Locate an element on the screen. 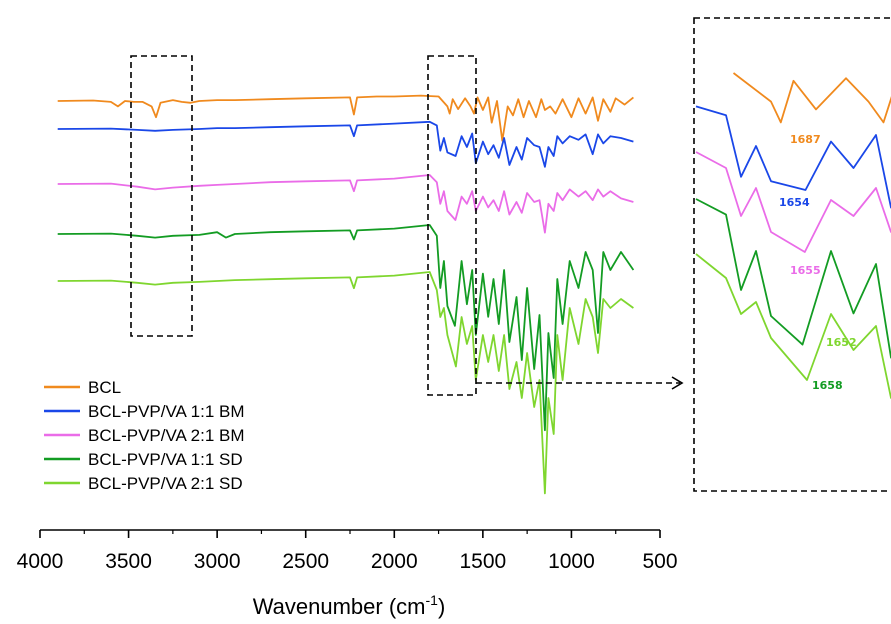 This screenshot has height=624, width=891. x-axis-title-main: Wavenumber (cm is located at coordinates (339, 606).